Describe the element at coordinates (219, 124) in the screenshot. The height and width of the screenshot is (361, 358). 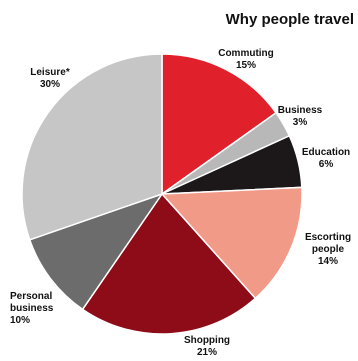
I see `pie-slice-commuting` at that location.